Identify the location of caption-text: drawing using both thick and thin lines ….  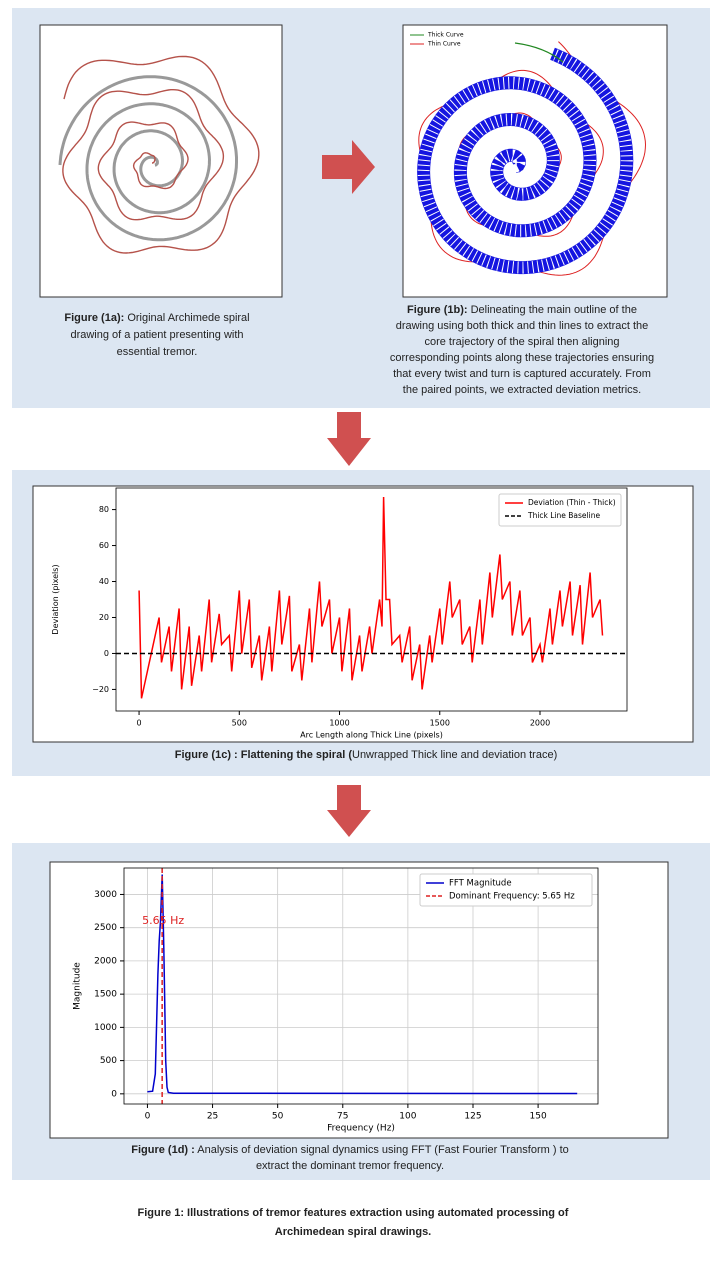
(522, 326).